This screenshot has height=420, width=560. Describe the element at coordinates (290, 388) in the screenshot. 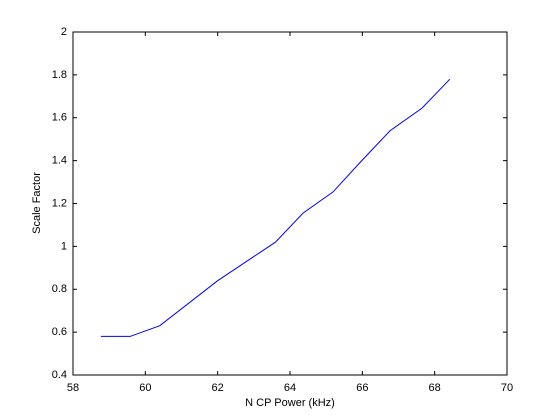

I see `x-tick-label: 64` at that location.